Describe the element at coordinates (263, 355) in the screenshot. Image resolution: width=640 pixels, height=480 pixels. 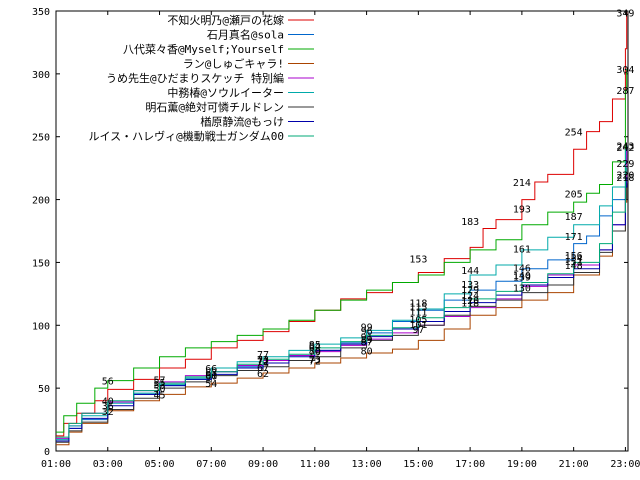
I see `data-label: 77` at that location.